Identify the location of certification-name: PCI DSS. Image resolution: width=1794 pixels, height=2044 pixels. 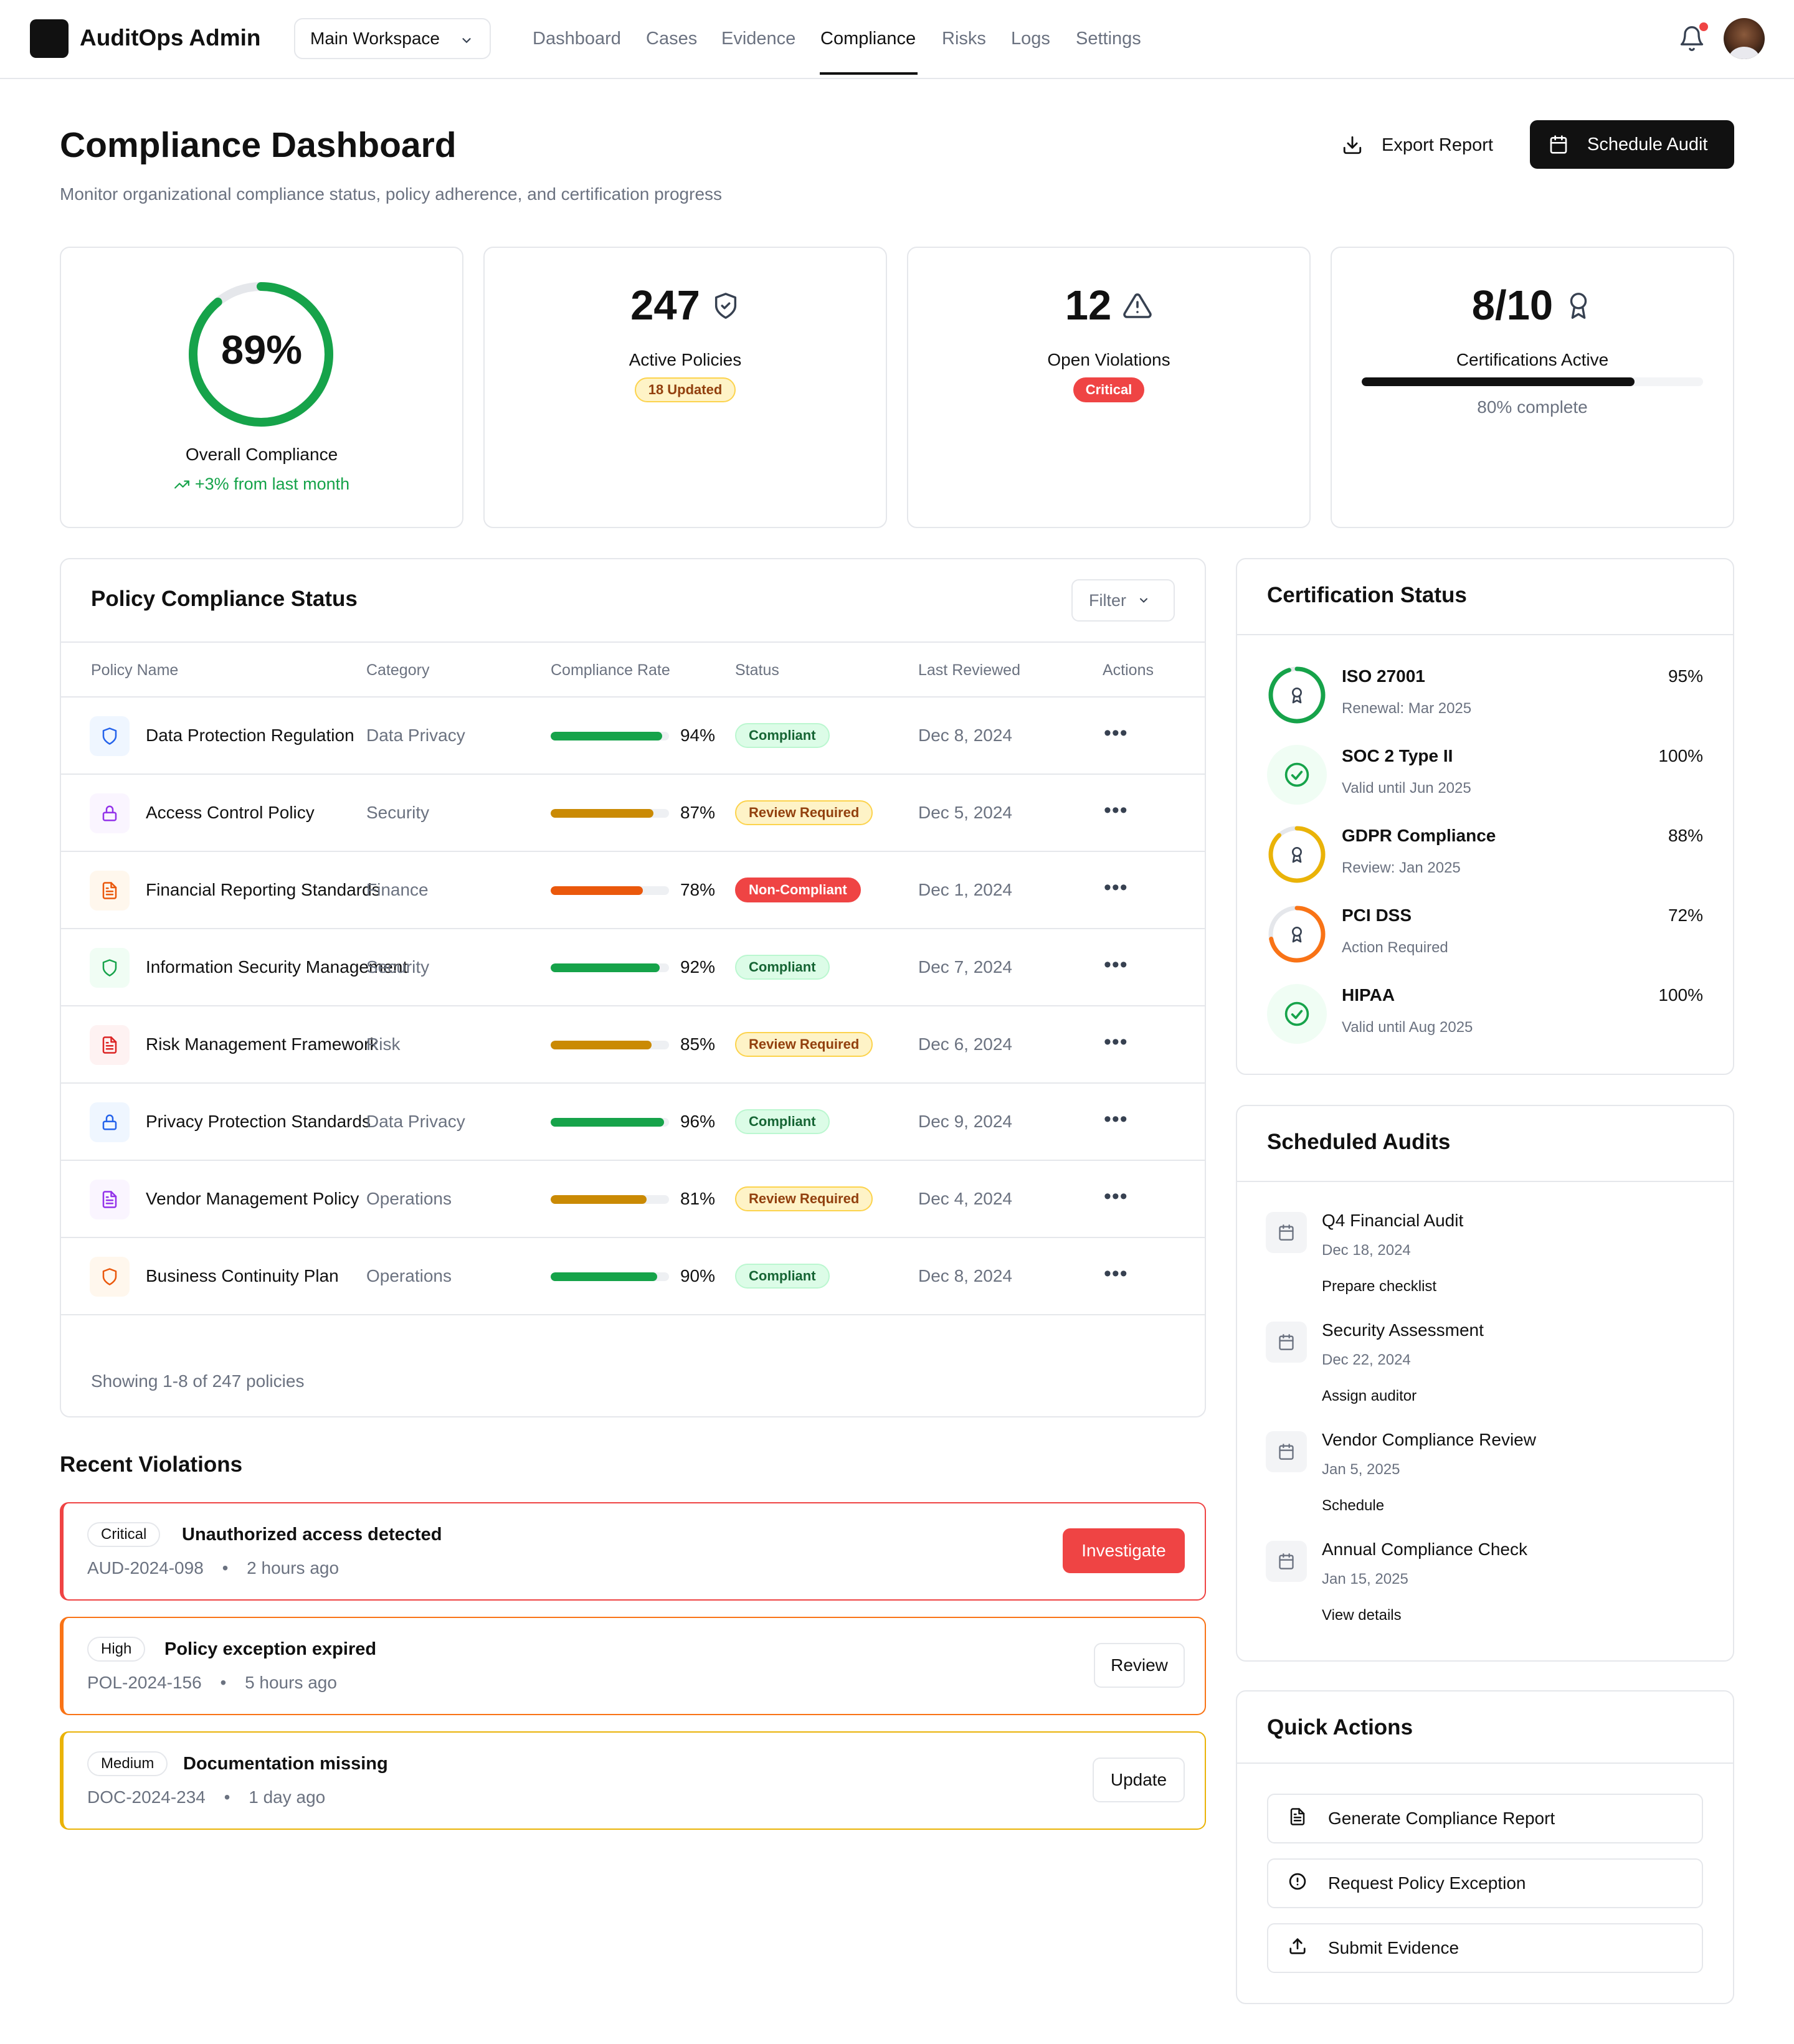
(1377, 915).